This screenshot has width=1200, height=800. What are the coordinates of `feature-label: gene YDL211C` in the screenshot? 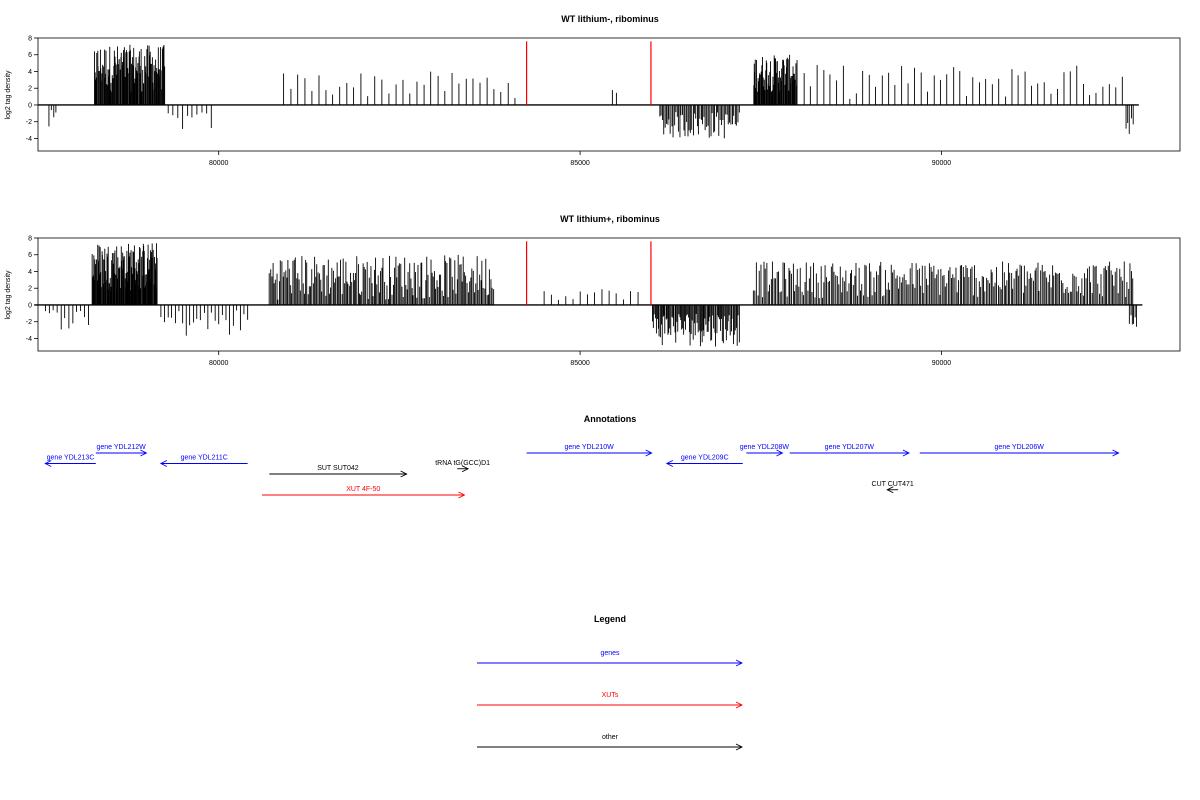 It's located at (204, 458).